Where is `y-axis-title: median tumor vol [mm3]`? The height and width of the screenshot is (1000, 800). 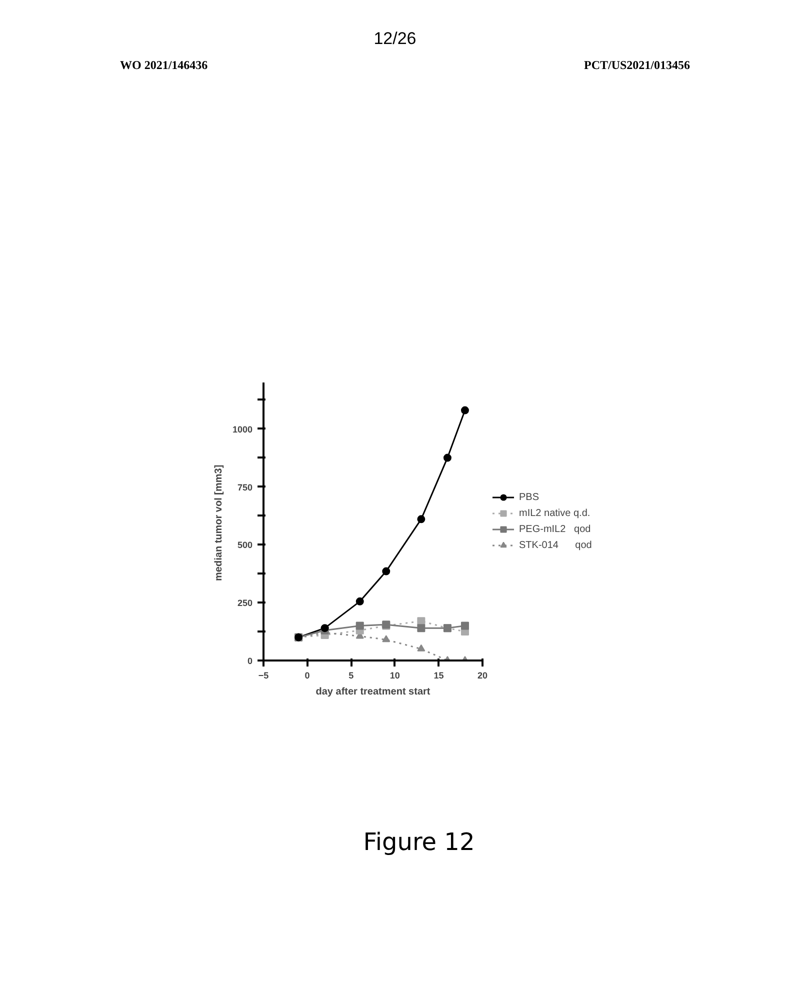
y-axis-title: median tumor vol [mm3] is located at coordinates (218, 522).